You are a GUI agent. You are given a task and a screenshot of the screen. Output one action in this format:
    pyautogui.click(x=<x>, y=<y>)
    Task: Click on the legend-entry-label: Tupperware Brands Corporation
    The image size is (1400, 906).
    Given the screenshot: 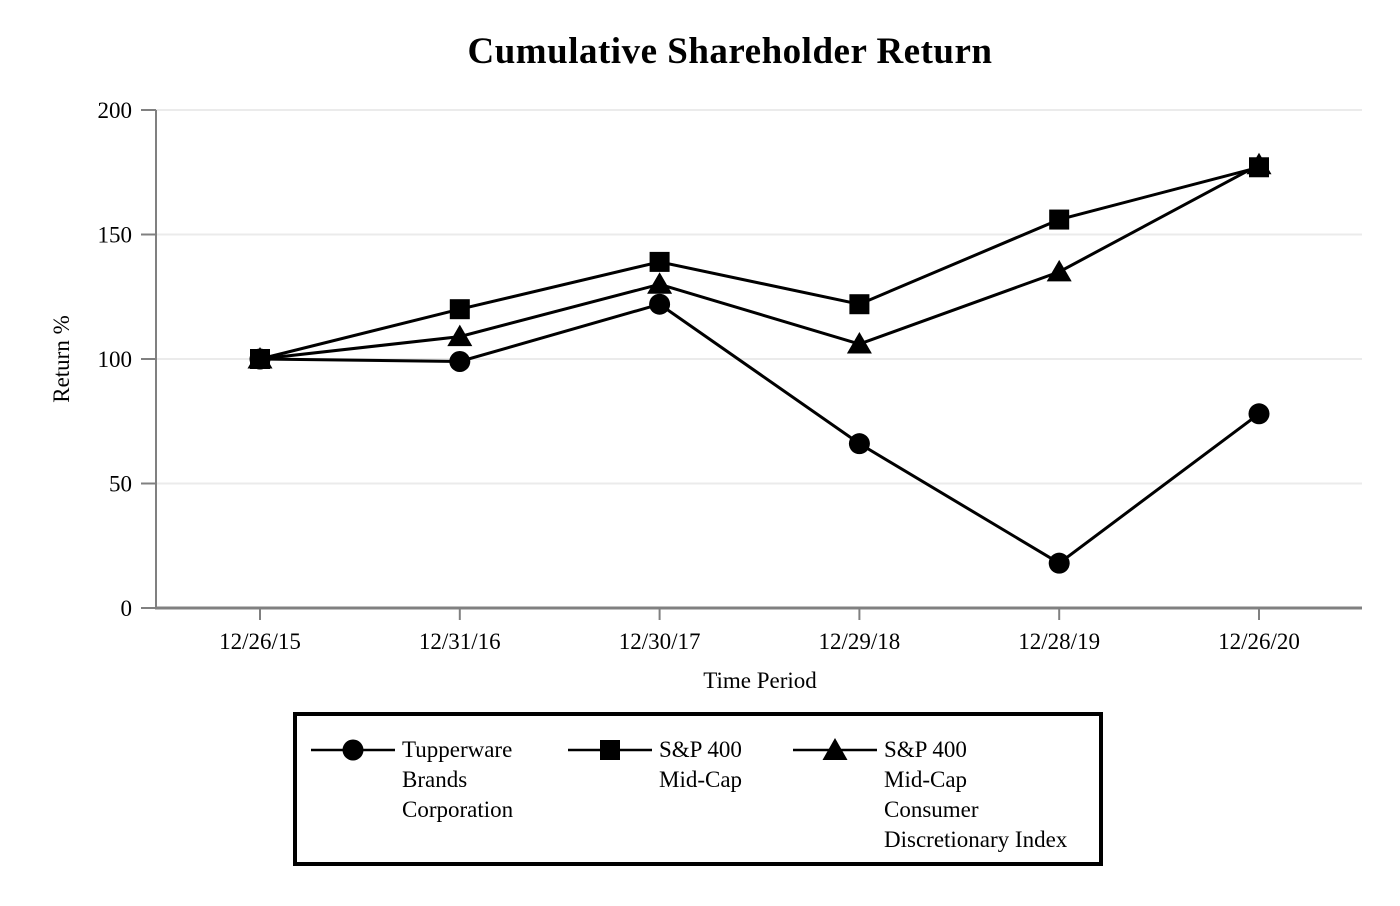 What is the action you would take?
    pyautogui.click(x=458, y=779)
    